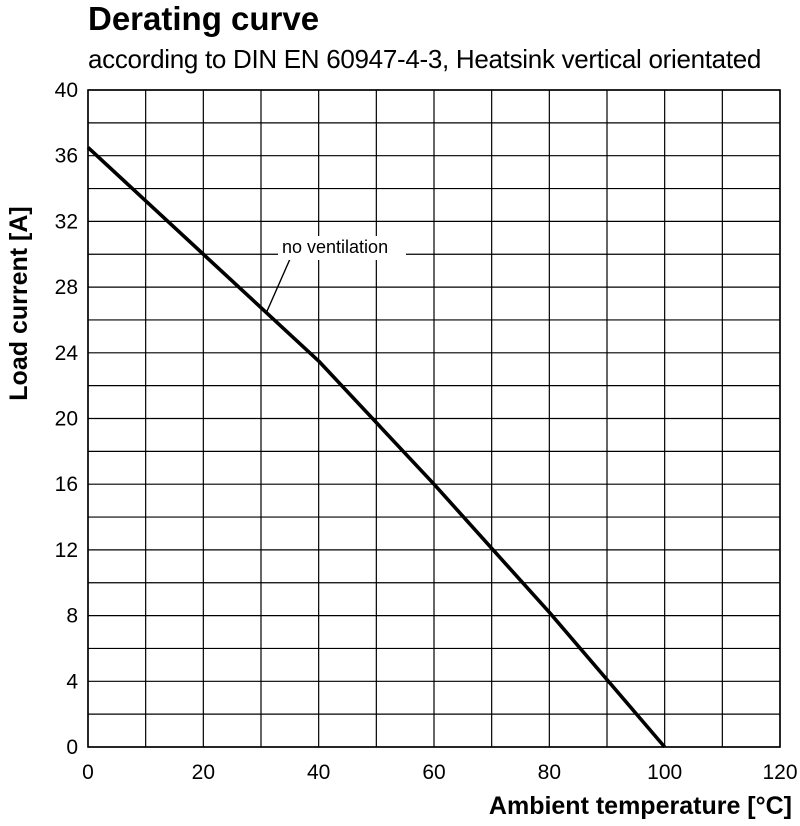  I want to click on y-tick-label: 8, so click(72, 616).